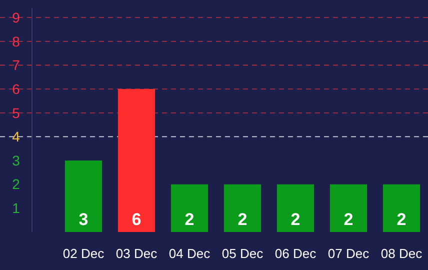 This screenshot has height=270, width=428. What do you see at coordinates (243, 253) in the screenshot?
I see `x-tick-label: 05 Dec` at bounding box center [243, 253].